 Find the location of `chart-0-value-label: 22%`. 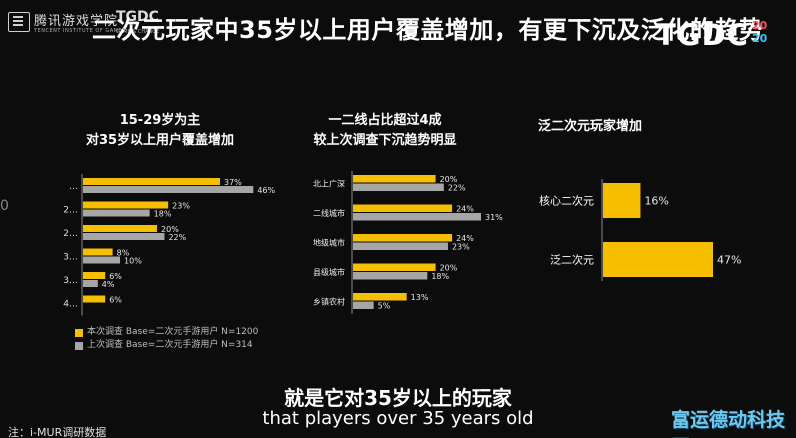

chart-0-value-label: 22% is located at coordinates (177, 237).